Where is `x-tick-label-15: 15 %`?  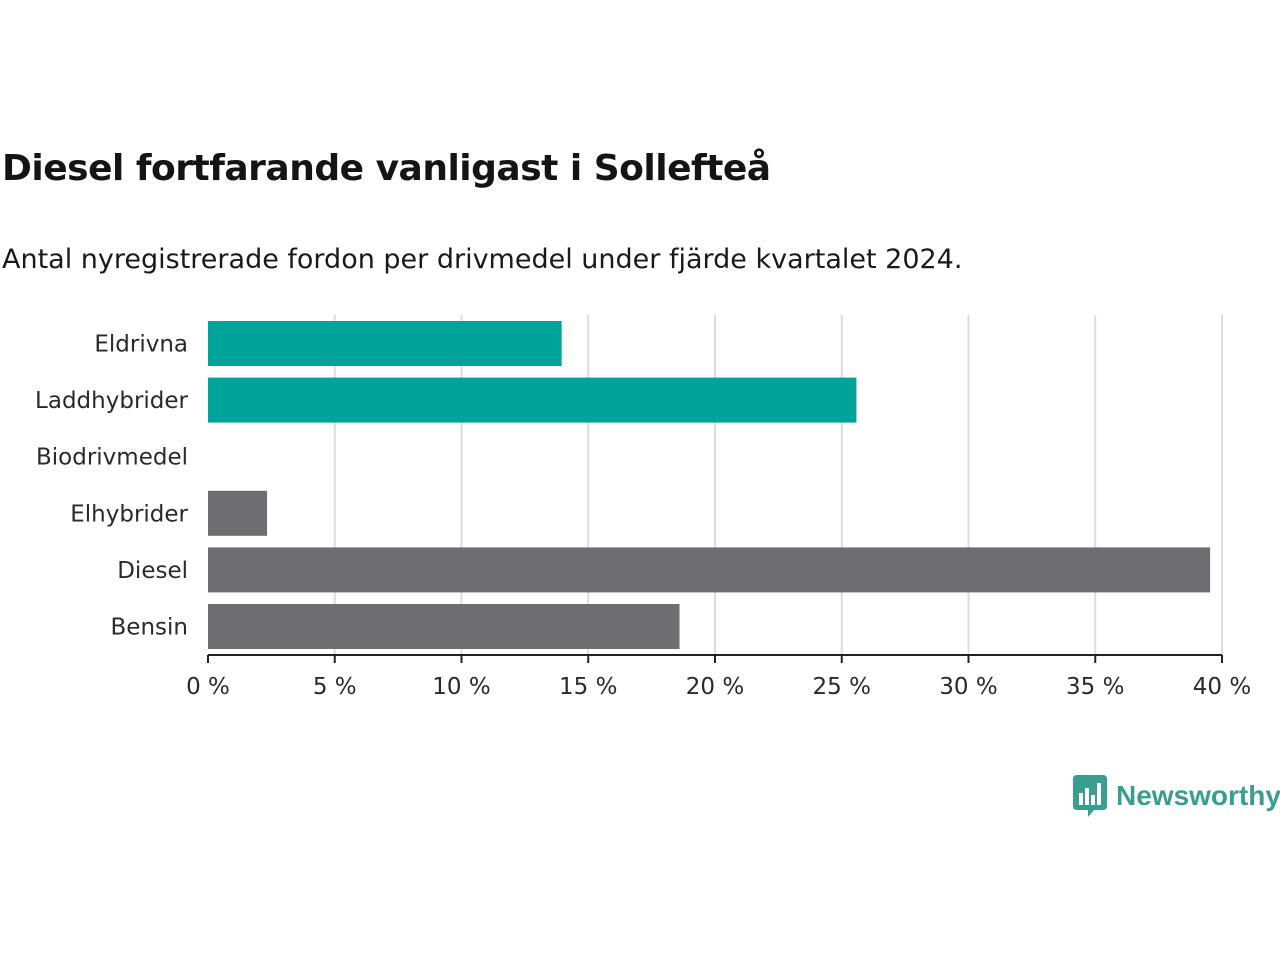 x-tick-label-15: 15 % is located at coordinates (588, 687).